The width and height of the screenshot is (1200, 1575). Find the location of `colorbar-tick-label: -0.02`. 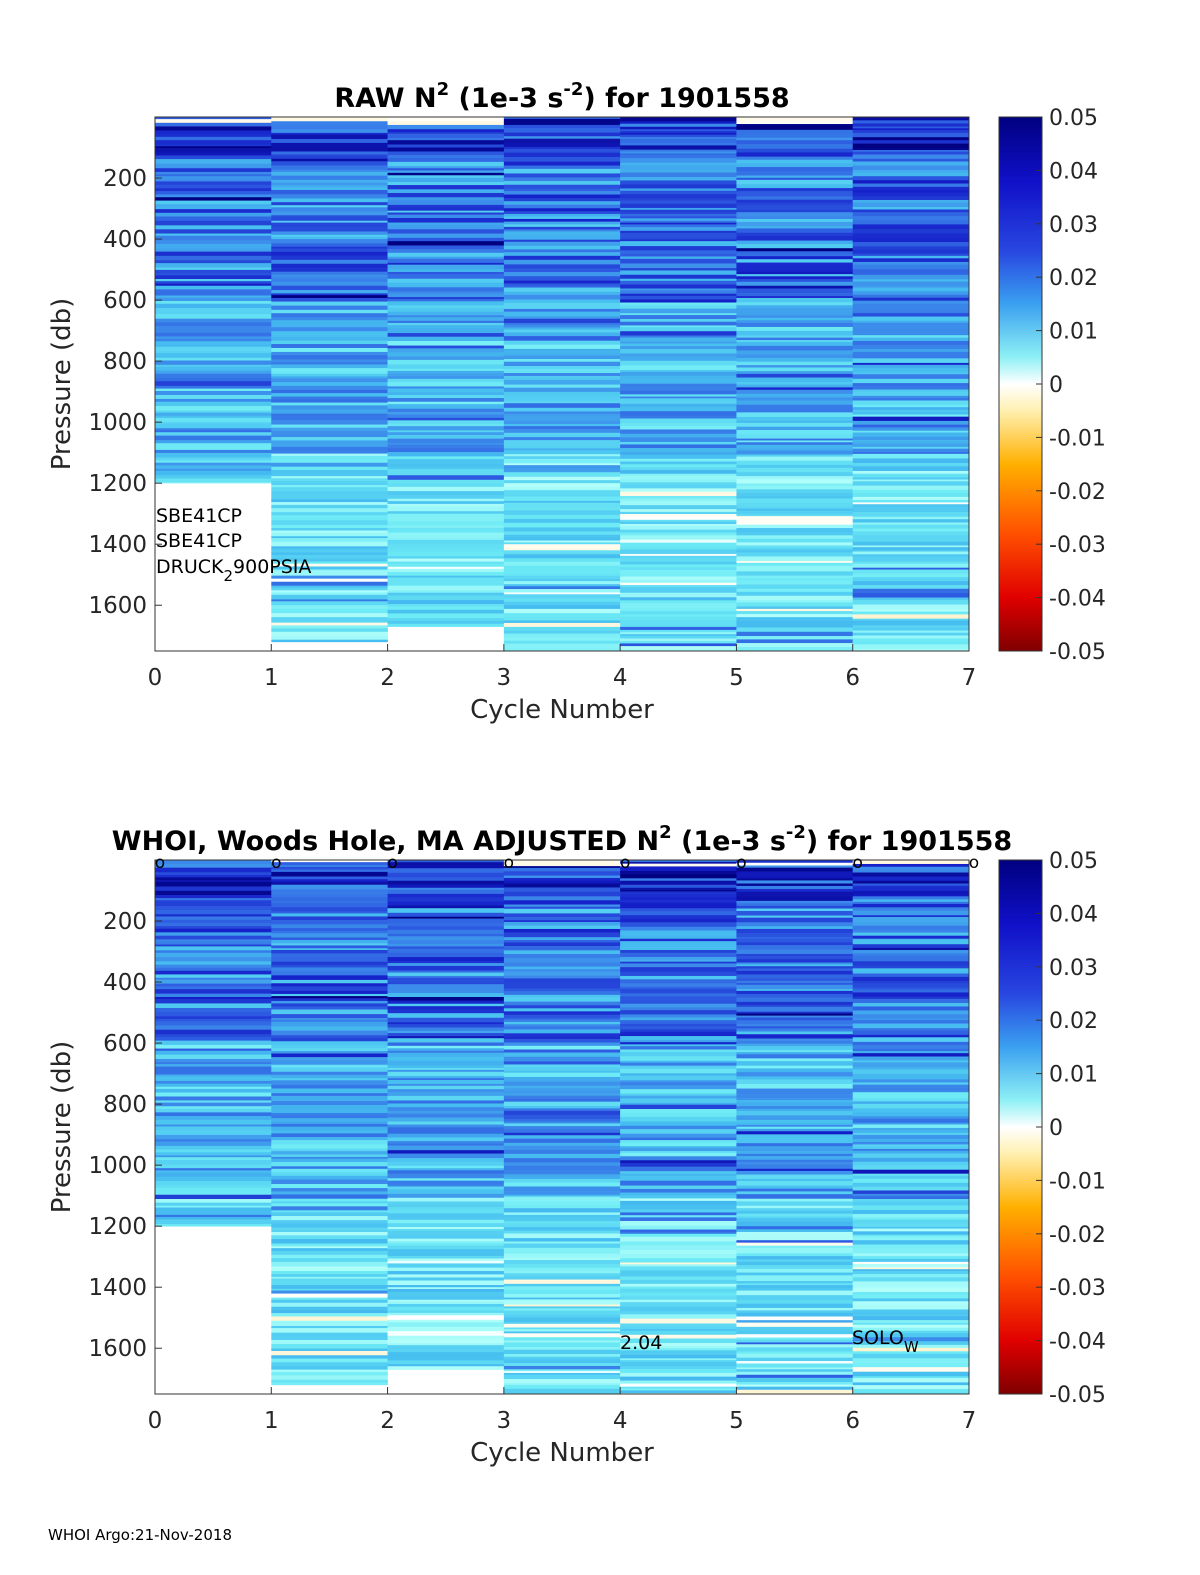

colorbar-tick-label: -0.02 is located at coordinates (1077, 1235).